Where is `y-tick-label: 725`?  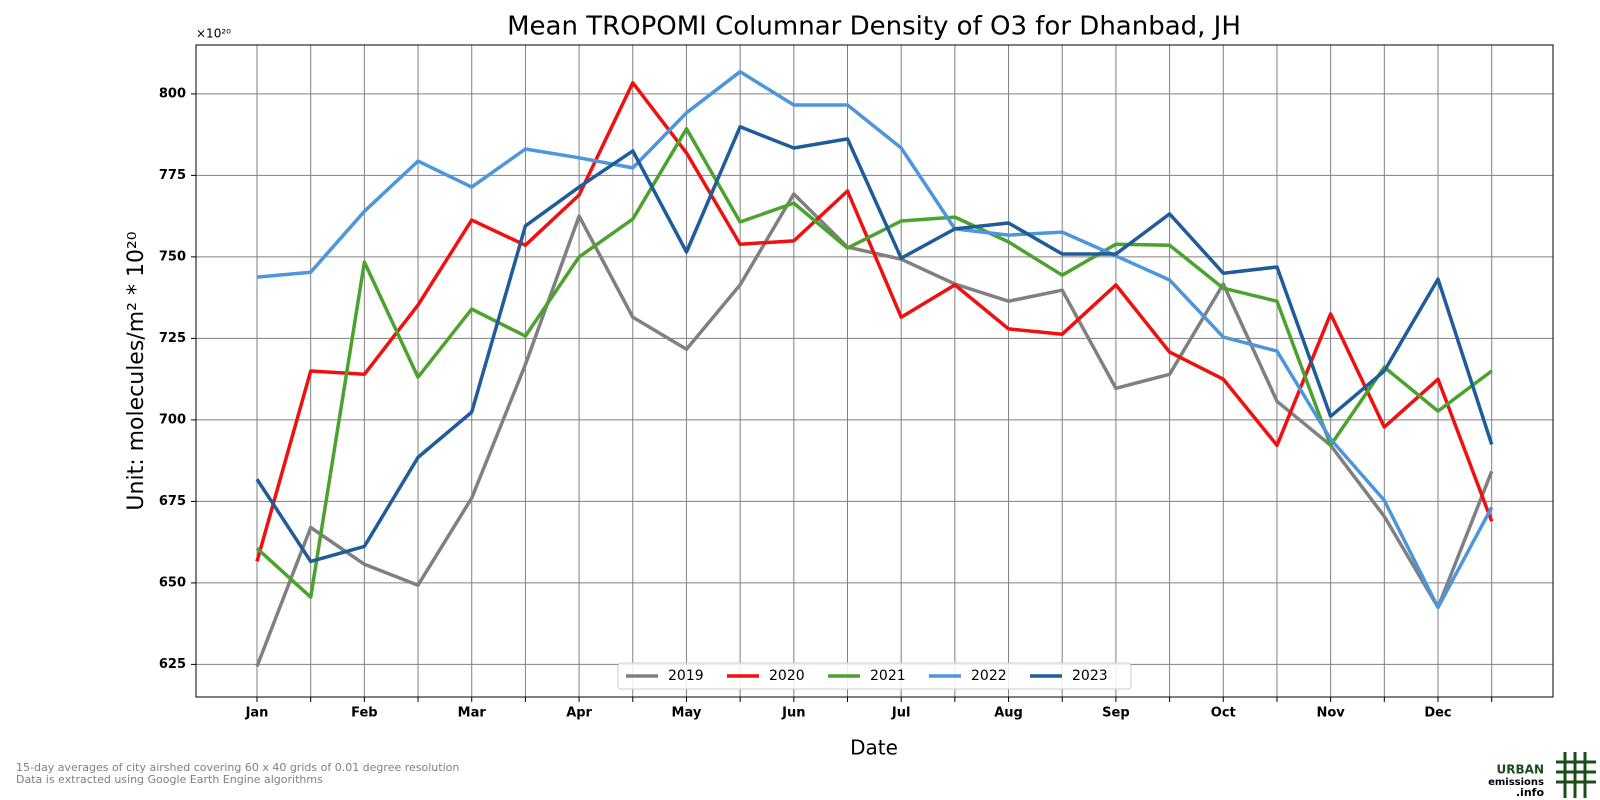
y-tick-label: 725 is located at coordinates (172, 338).